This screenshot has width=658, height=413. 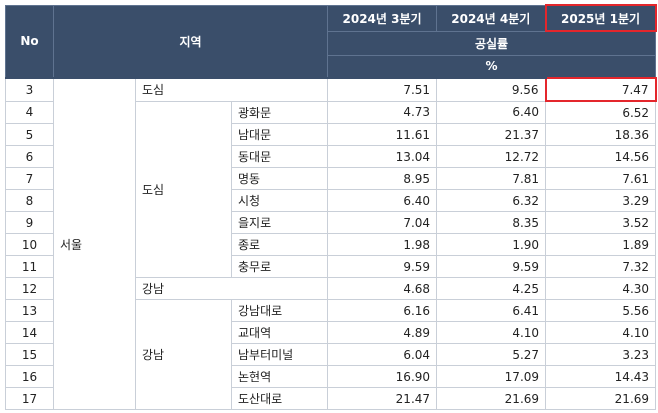 I want to click on header-period-2024-q3: 2024년 3분기, so click(x=382, y=18).